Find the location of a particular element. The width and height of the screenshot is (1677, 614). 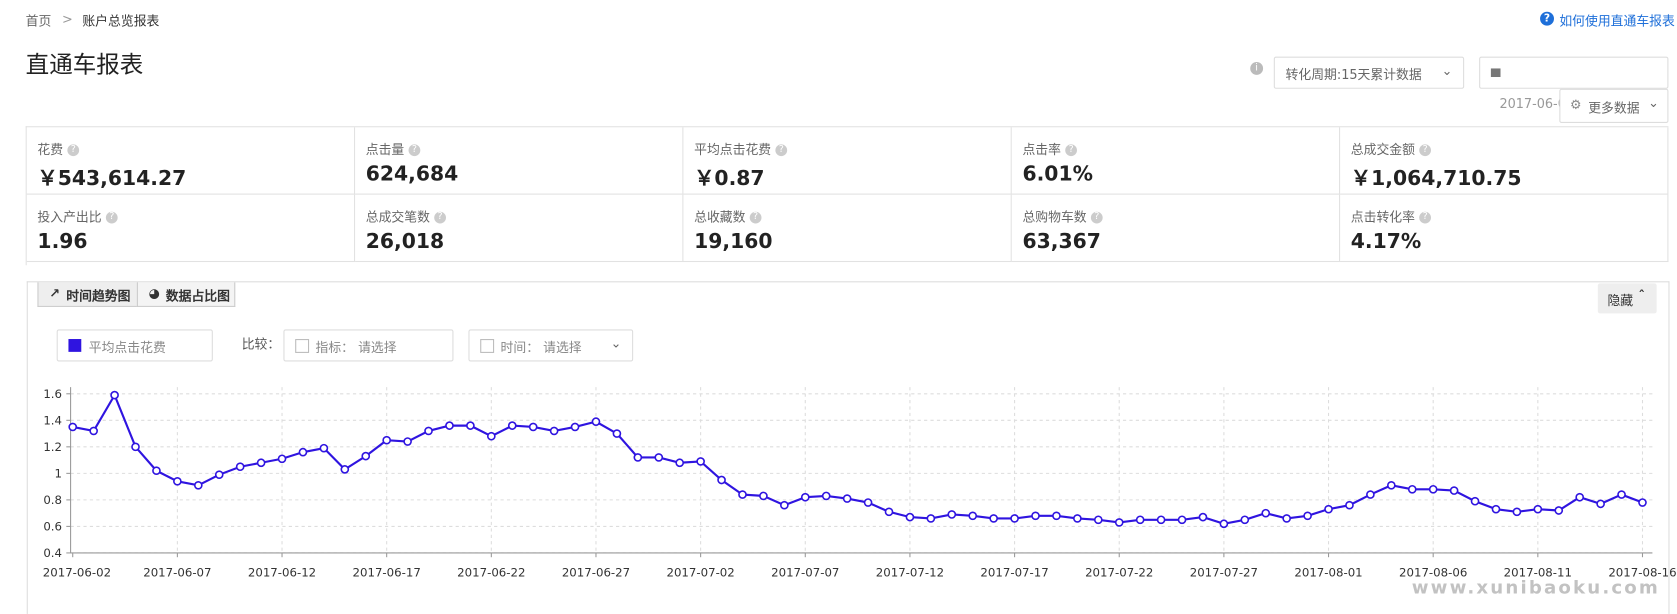

date-picker is located at coordinates (1574, 72).